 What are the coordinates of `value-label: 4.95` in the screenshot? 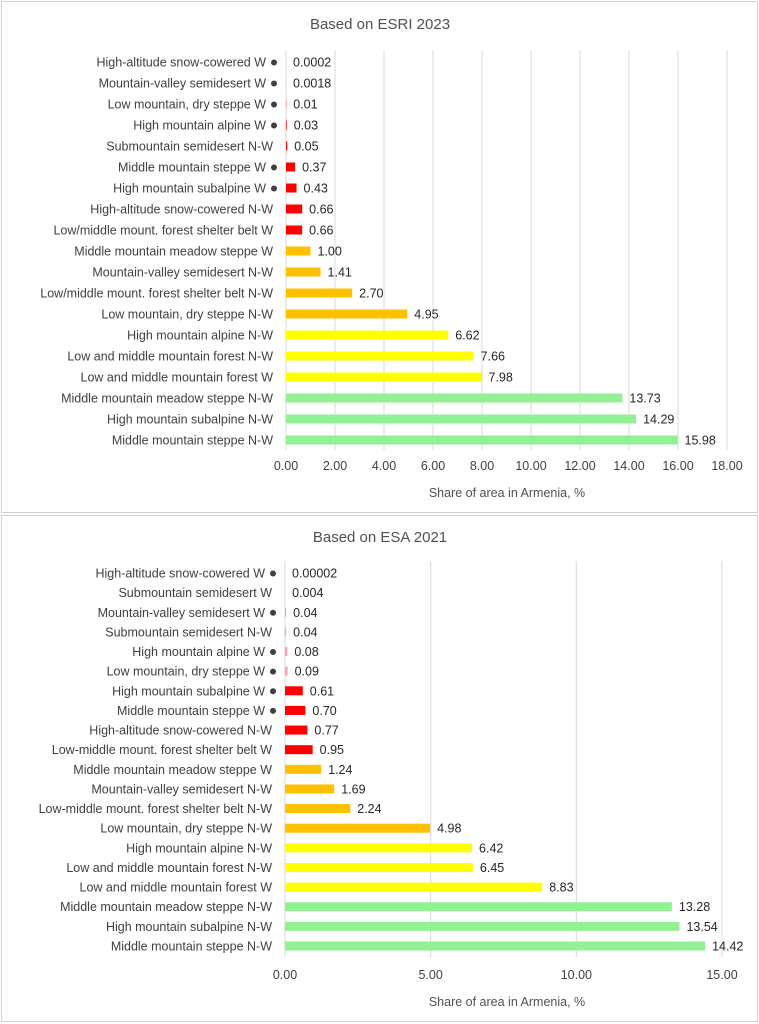 It's located at (426, 315).